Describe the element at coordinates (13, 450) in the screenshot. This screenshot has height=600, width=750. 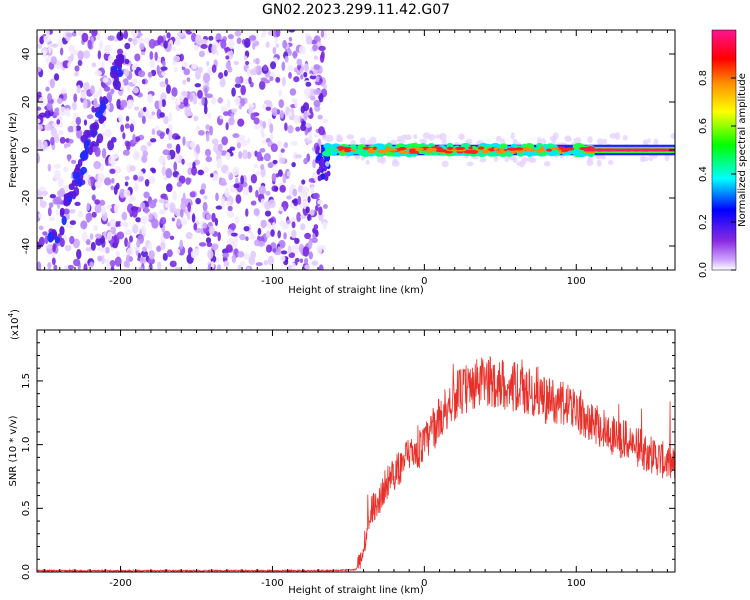
I see `snr-ylabel: SNR (10 * v/v)` at that location.